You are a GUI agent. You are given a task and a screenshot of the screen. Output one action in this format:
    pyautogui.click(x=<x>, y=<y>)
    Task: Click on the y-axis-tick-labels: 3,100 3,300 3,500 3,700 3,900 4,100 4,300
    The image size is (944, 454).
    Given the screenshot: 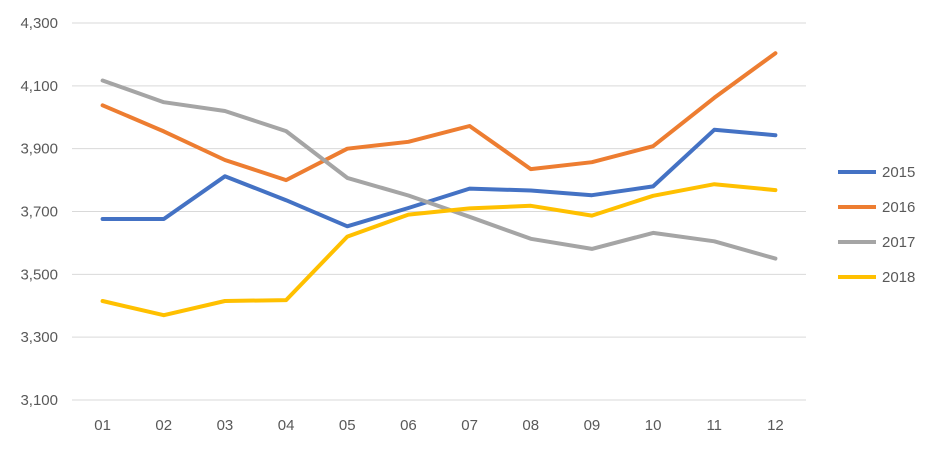 What is the action you would take?
    pyautogui.click(x=39, y=212)
    